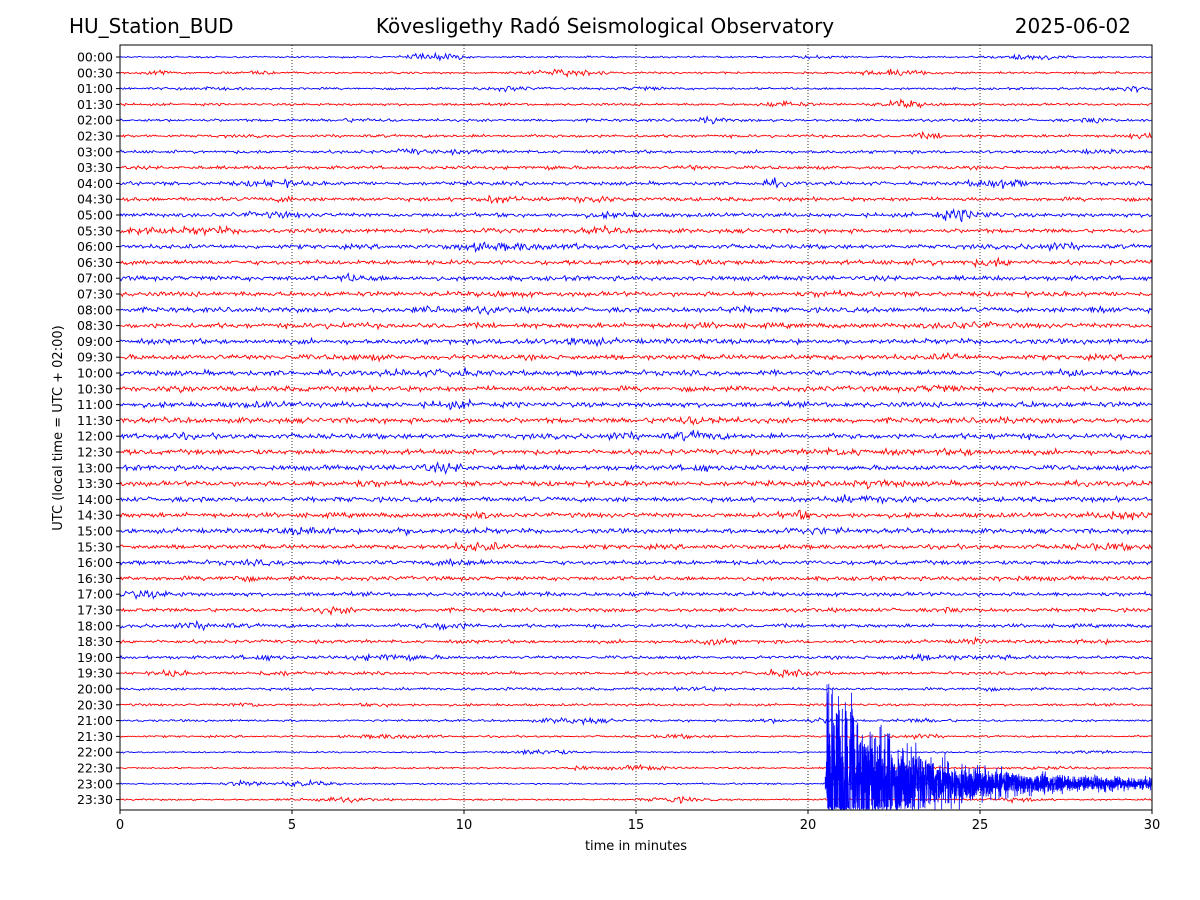 The width and height of the screenshot is (1200, 900). I want to click on row-label: 04:00, so click(95, 183).